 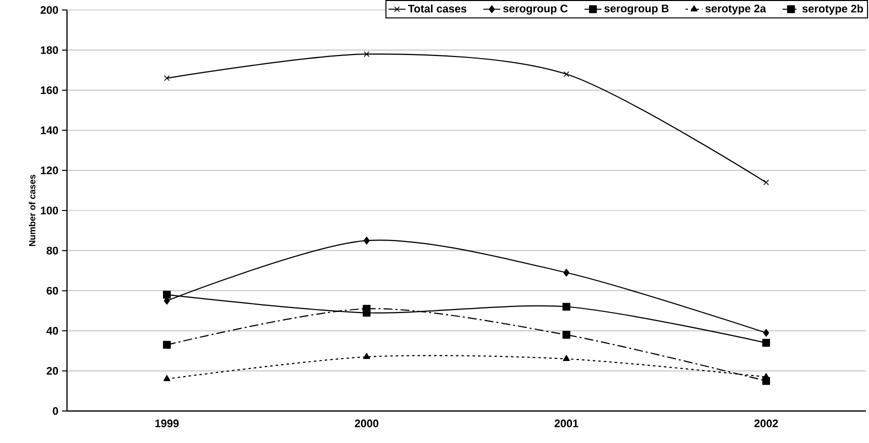 What do you see at coordinates (49, 210) in the screenshot?
I see `y-tick-label: 100` at bounding box center [49, 210].